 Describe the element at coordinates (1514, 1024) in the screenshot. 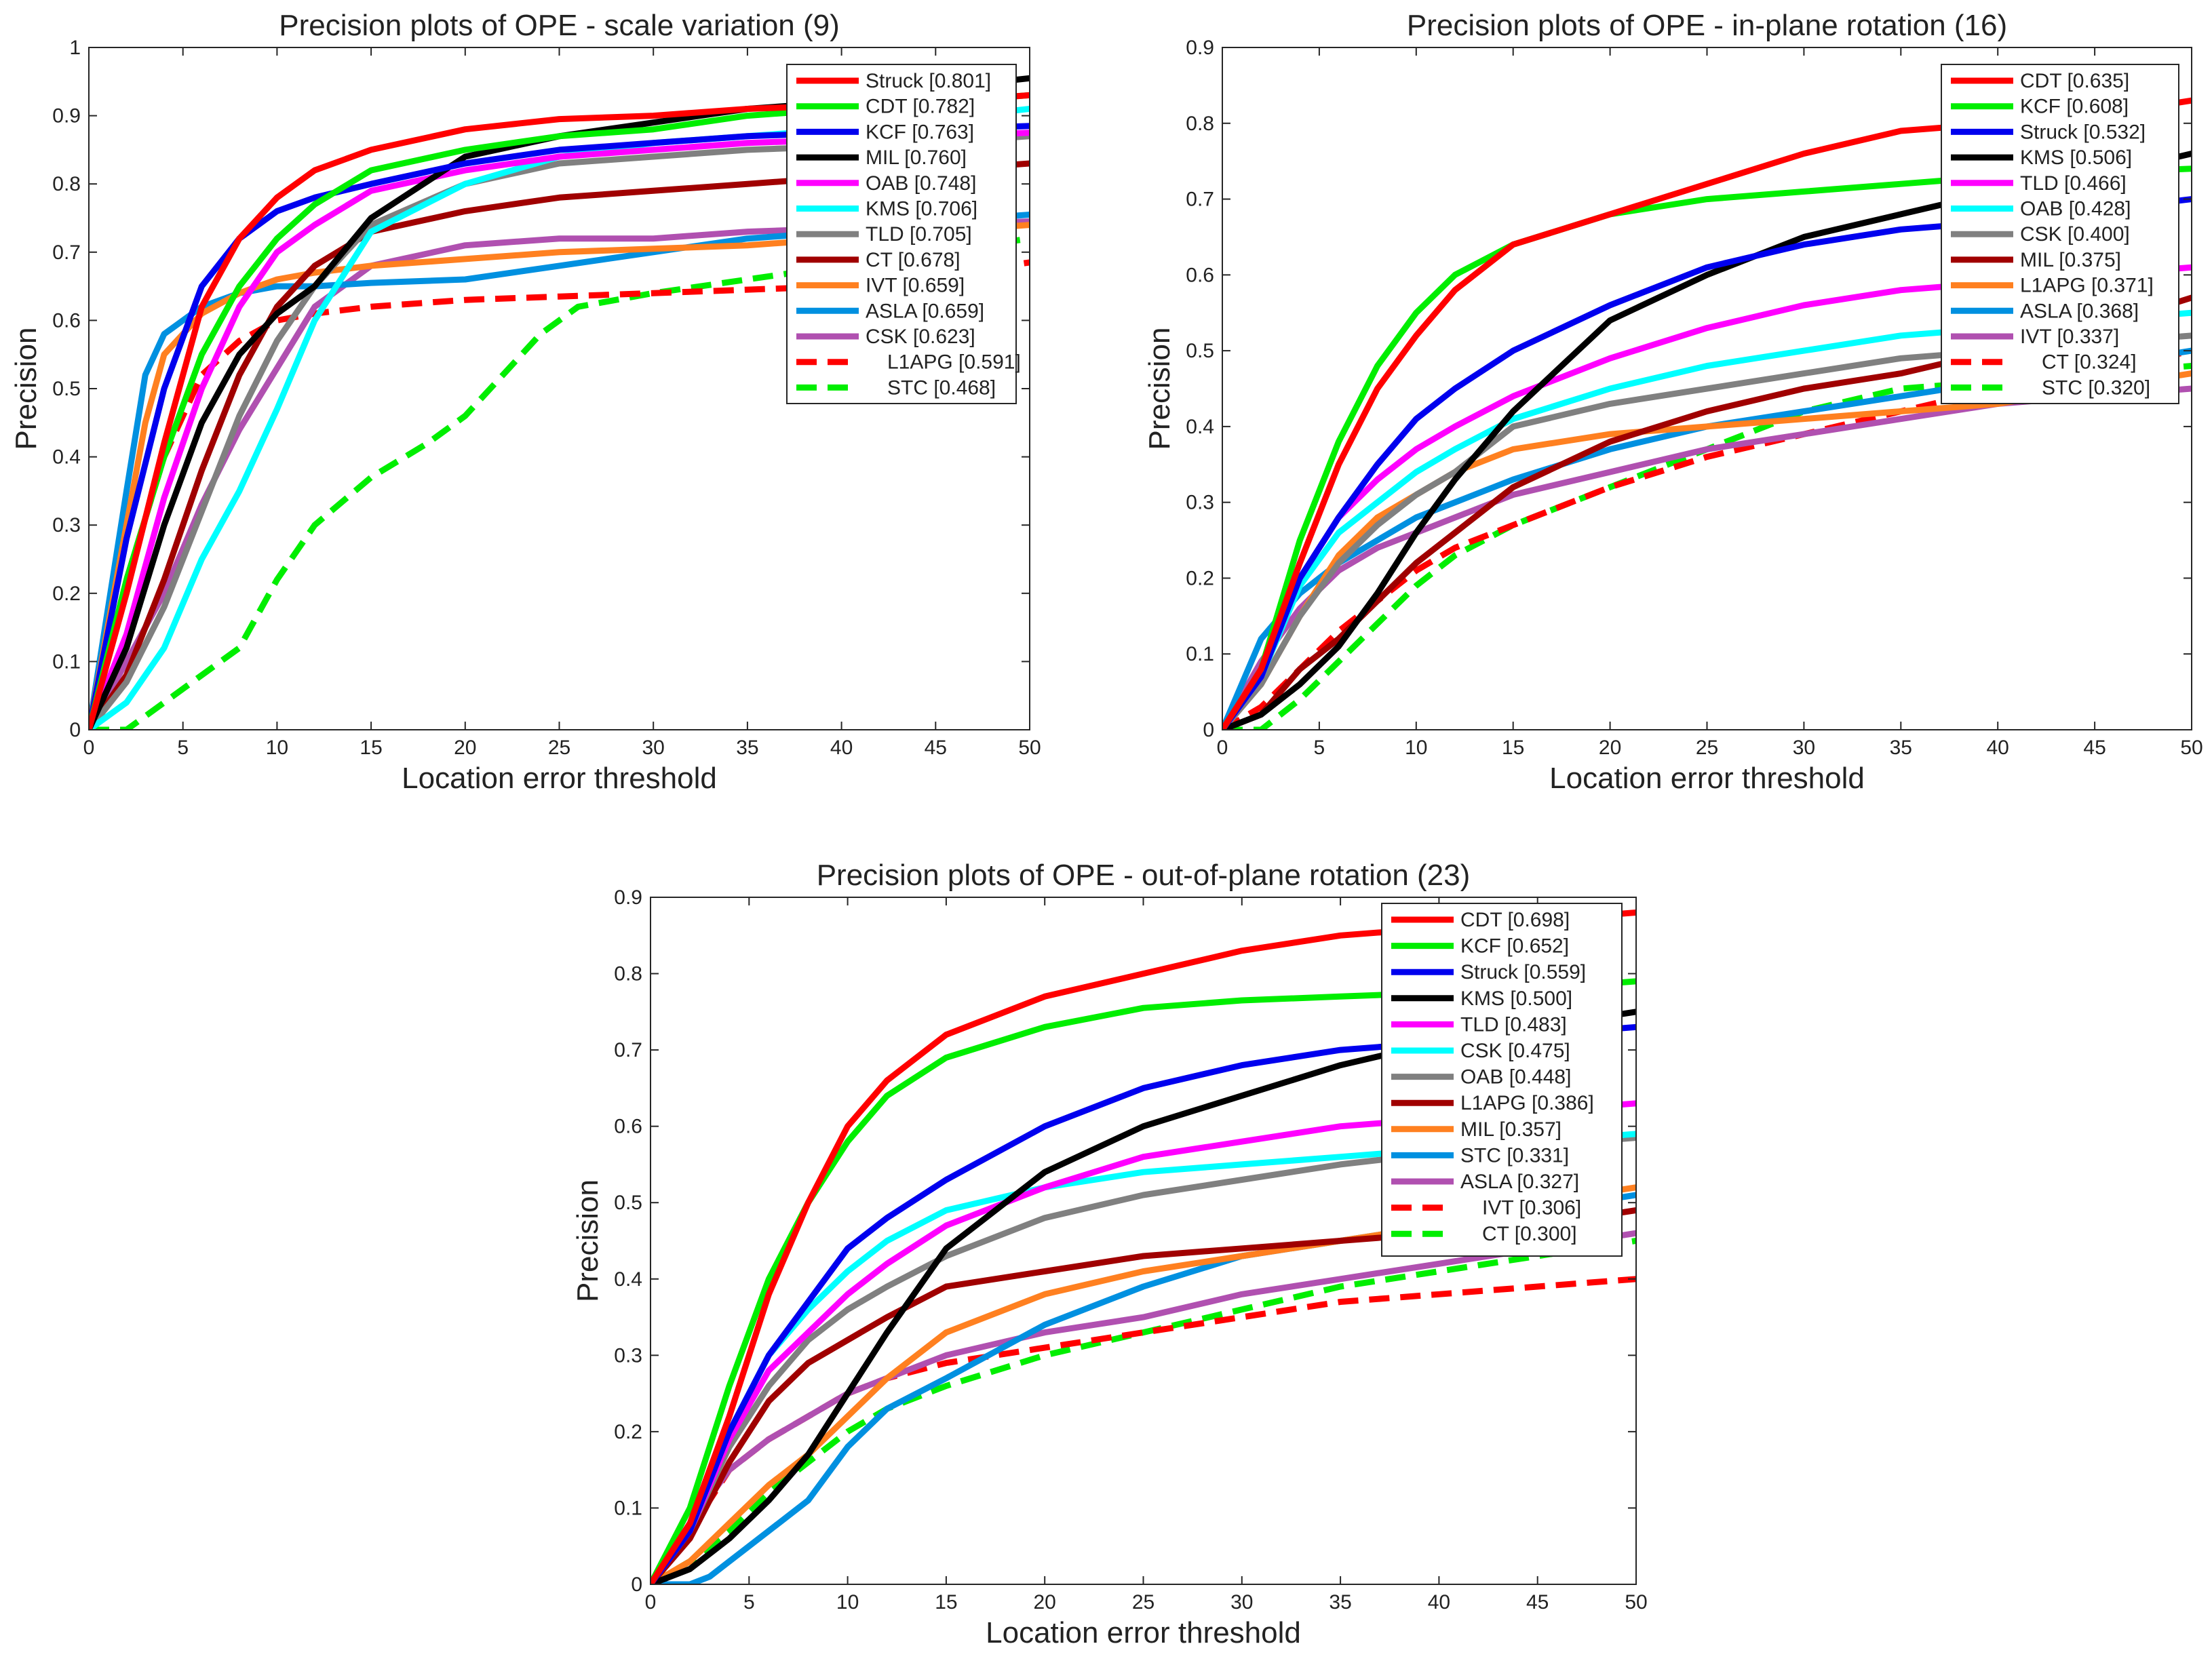

I see `legend-label: TLD [0.483]` at that location.